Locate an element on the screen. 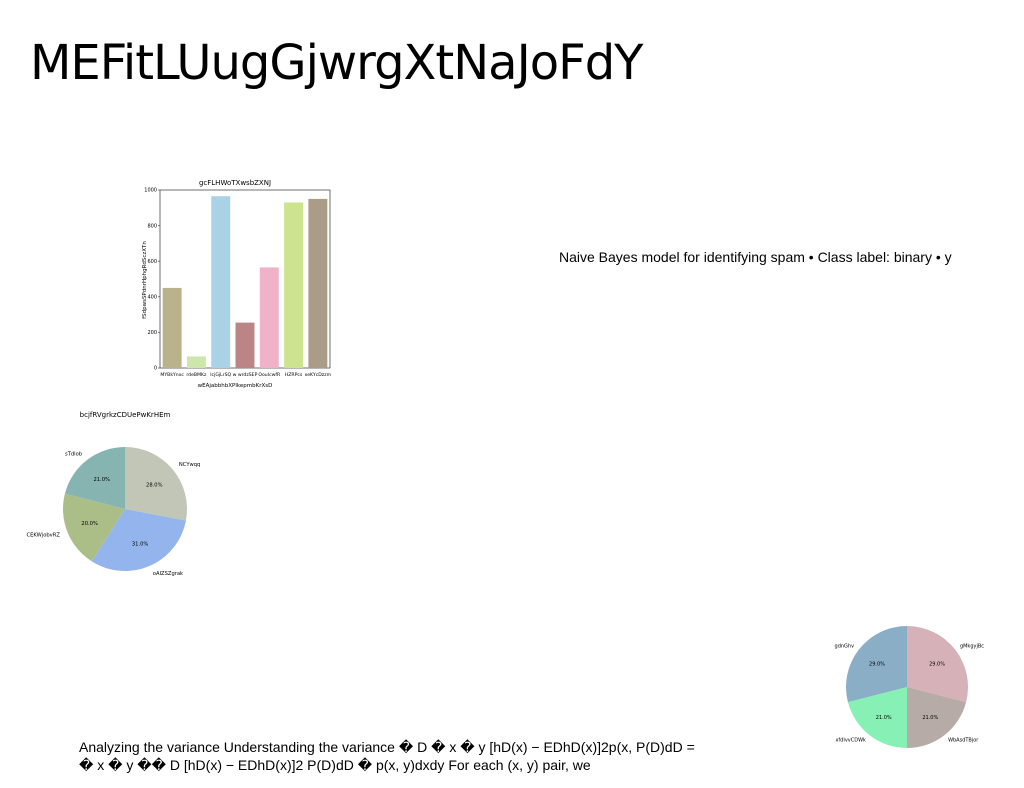 Image resolution: width=1024 pixels, height=788 pixels. bar-category-label: OouIcwfR is located at coordinates (269, 375).